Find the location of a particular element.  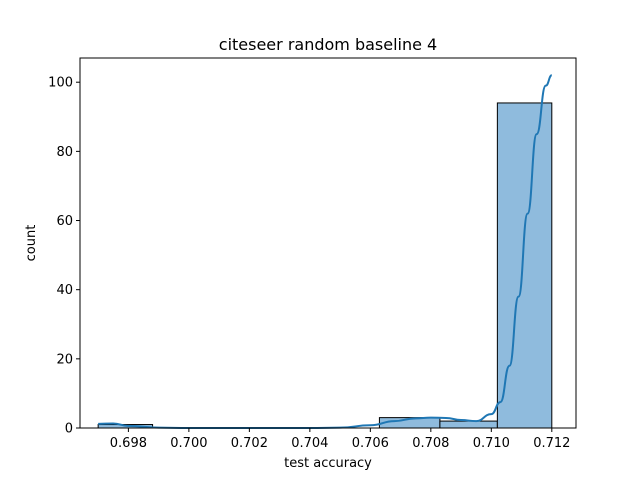

y-tick-label: 100 is located at coordinates (60, 83).